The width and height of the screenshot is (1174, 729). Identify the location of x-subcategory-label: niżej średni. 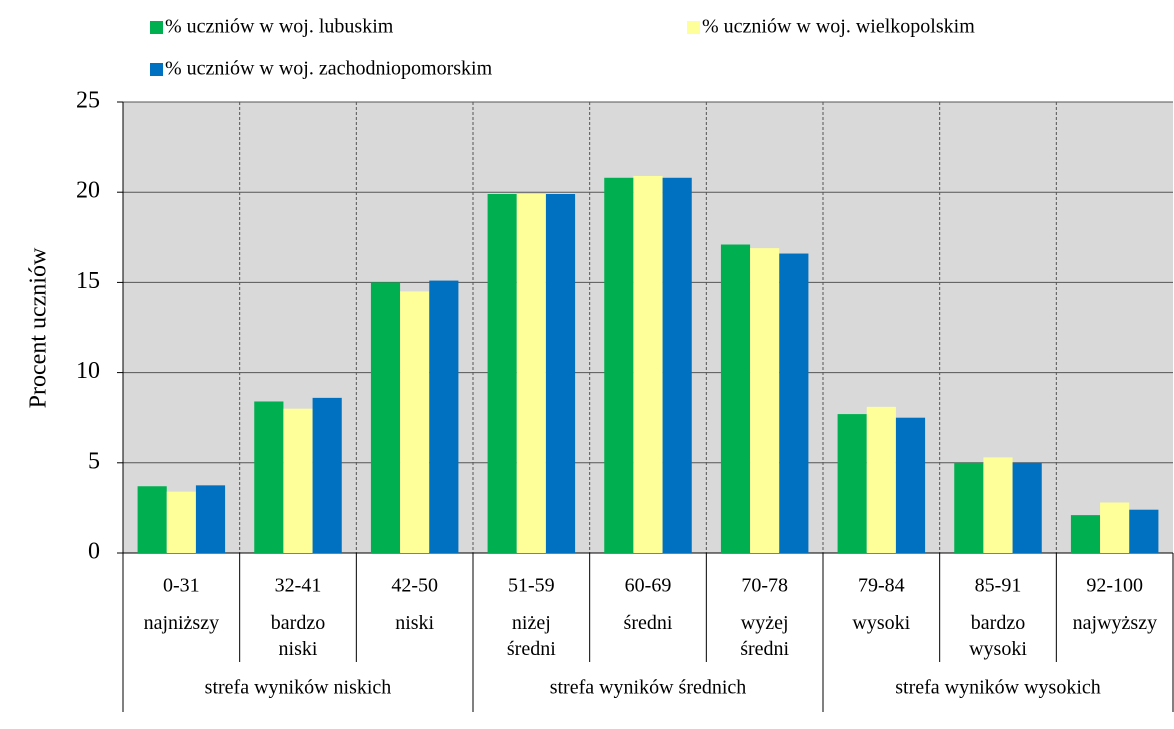
(531, 636).